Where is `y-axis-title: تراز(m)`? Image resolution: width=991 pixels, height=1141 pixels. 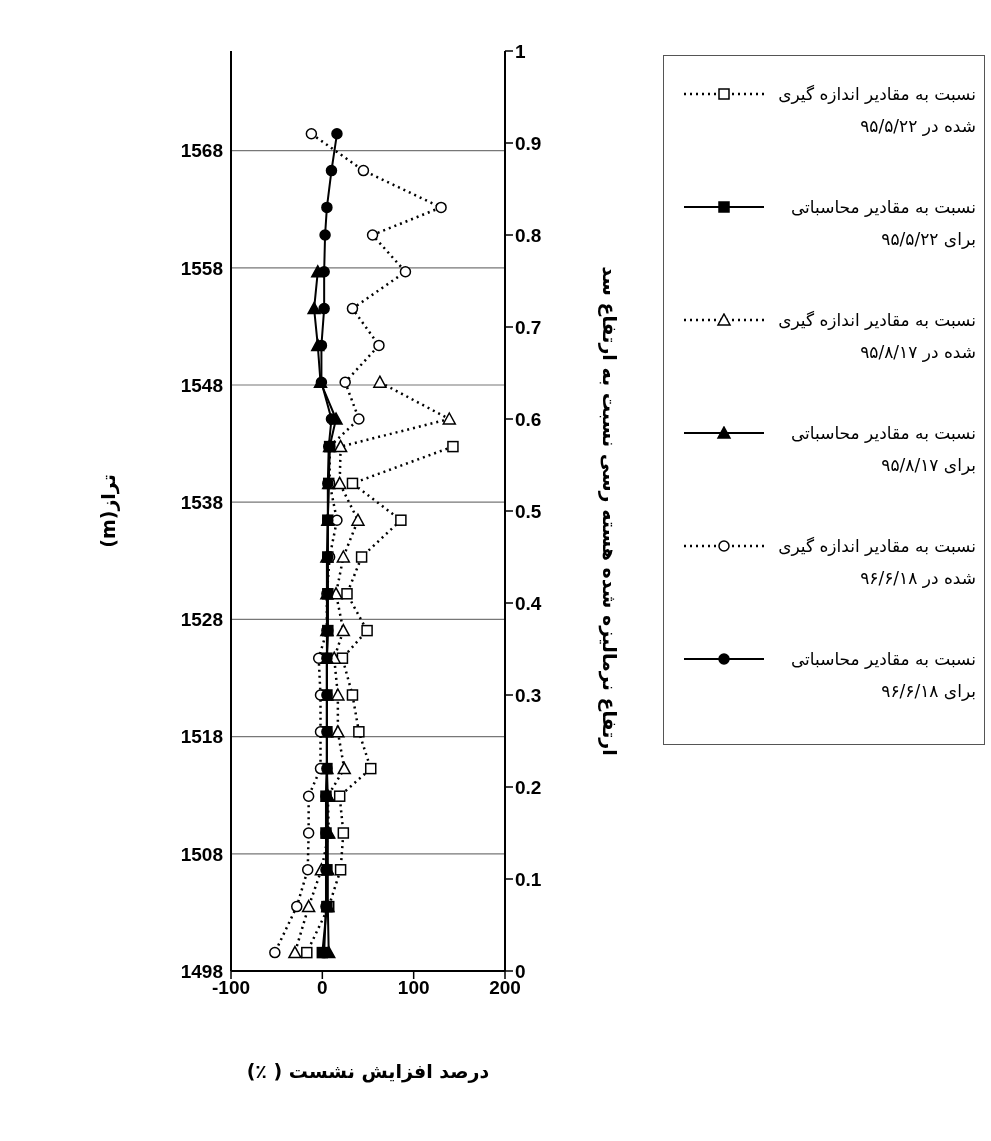 y-axis-title: تراز(m) is located at coordinates (109, 511).